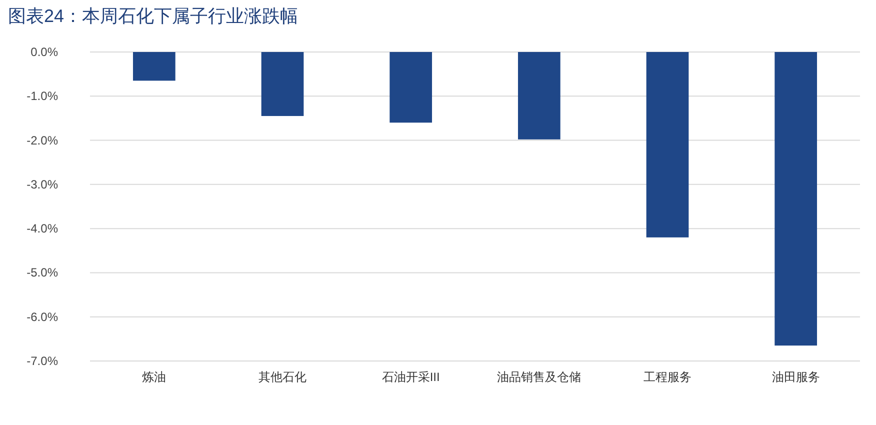 Image resolution: width=876 pixels, height=425 pixels. I want to click on chart-title: 图表24：本周石化下属子行业涨跌幅, so click(153, 16).